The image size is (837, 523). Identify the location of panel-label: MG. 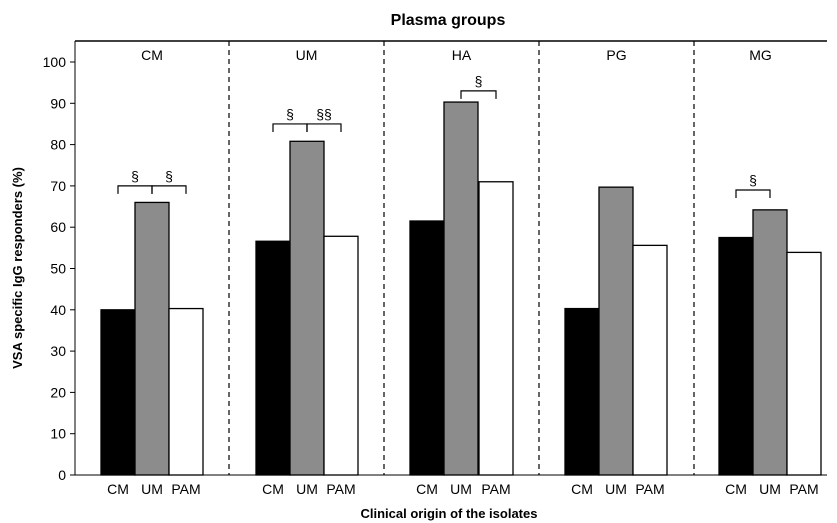
(760, 55).